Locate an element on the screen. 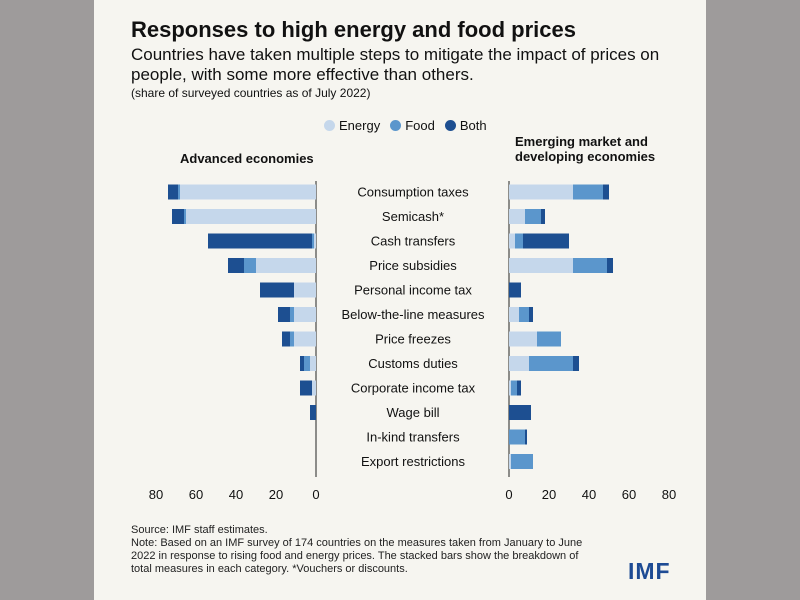  legend-item-food: Food is located at coordinates (412, 125).